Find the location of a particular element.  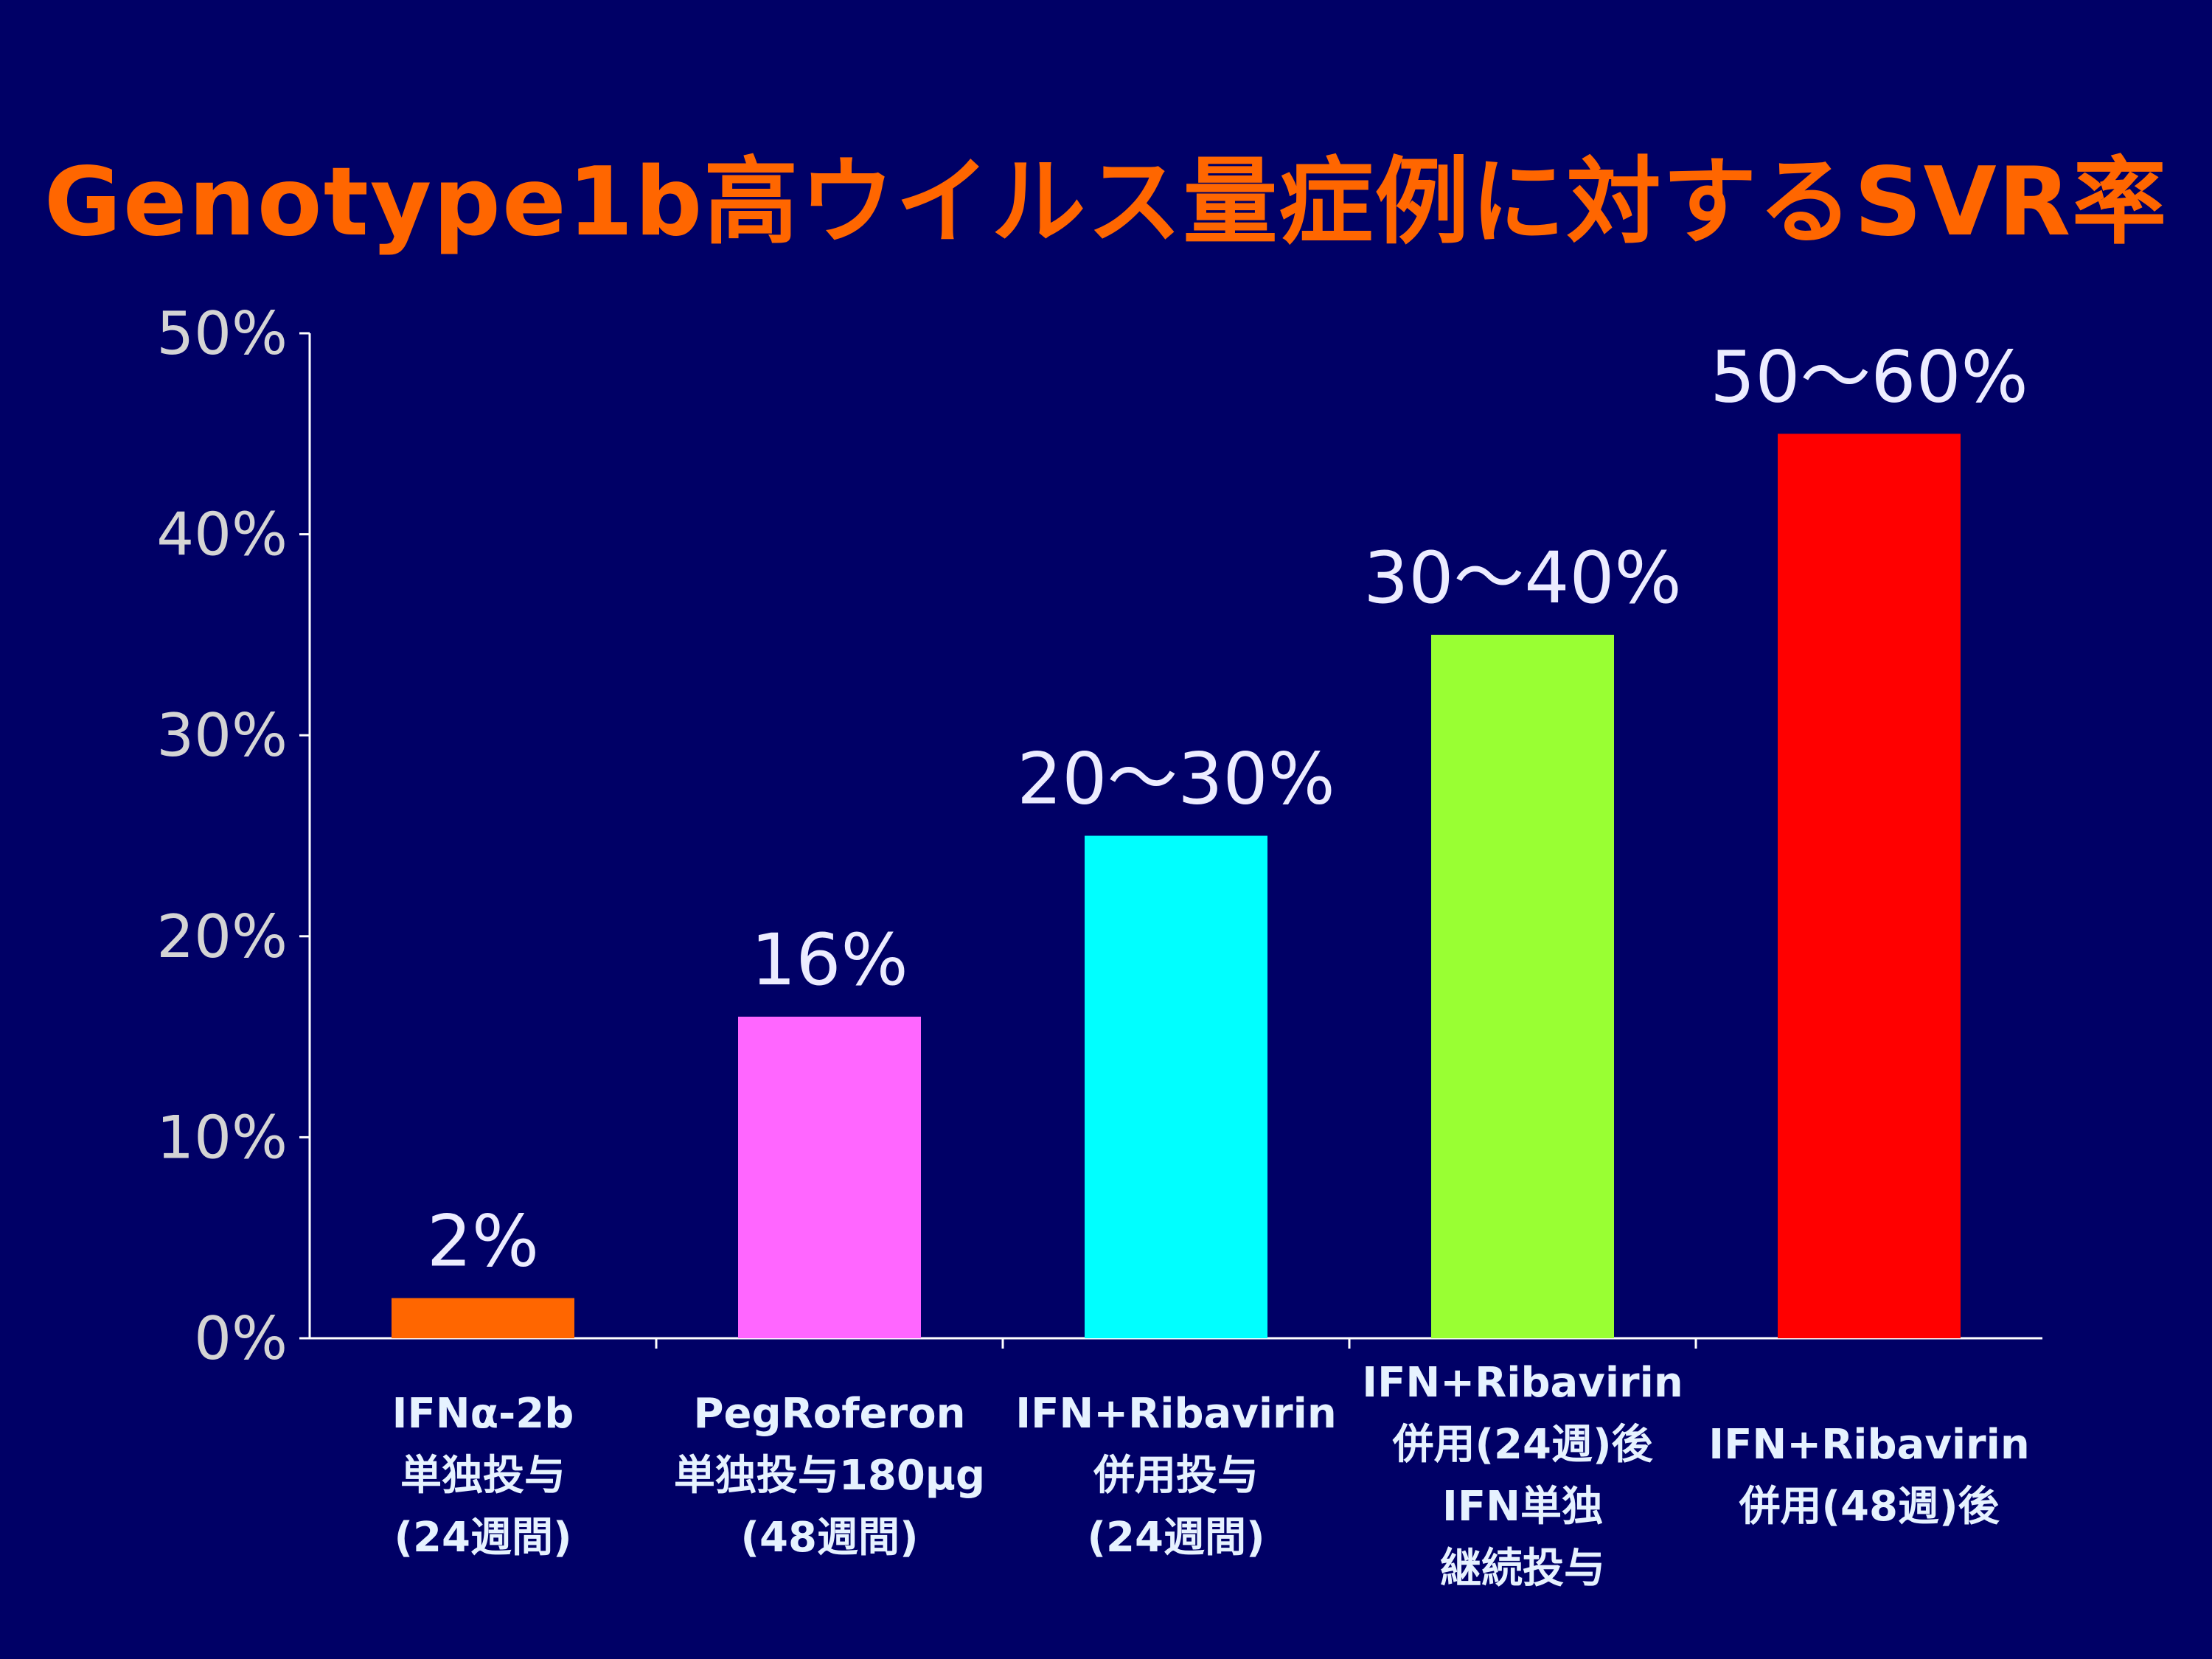

chart-title: Genotype1b高ウイルス量症例に対するSVR率 is located at coordinates (1106, 202).